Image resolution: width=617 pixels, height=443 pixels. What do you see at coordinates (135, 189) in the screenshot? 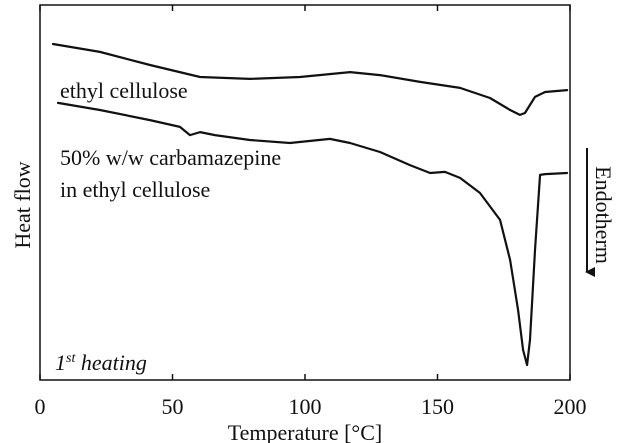
I see `annotation: in ethyl cellulose` at bounding box center [135, 189].